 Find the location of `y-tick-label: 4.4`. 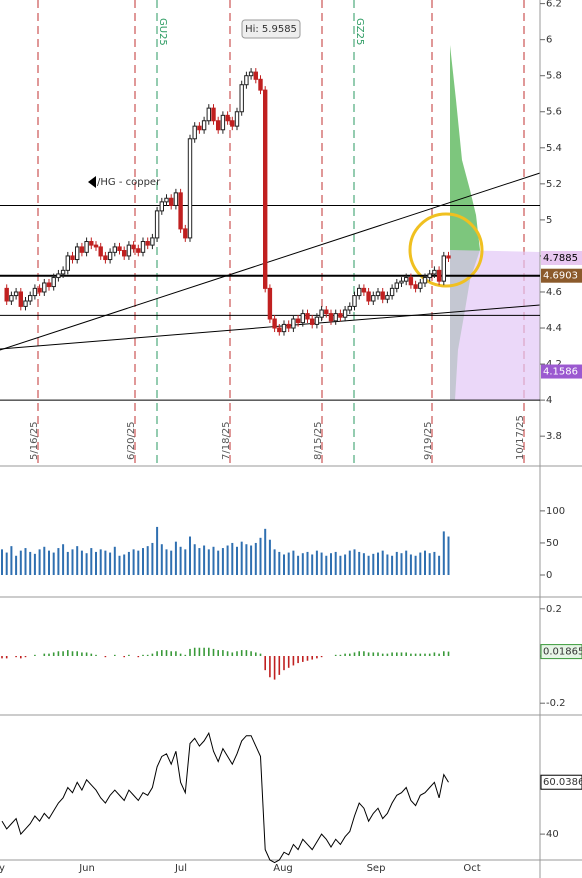

y-tick-label: 4.4 is located at coordinates (554, 328).